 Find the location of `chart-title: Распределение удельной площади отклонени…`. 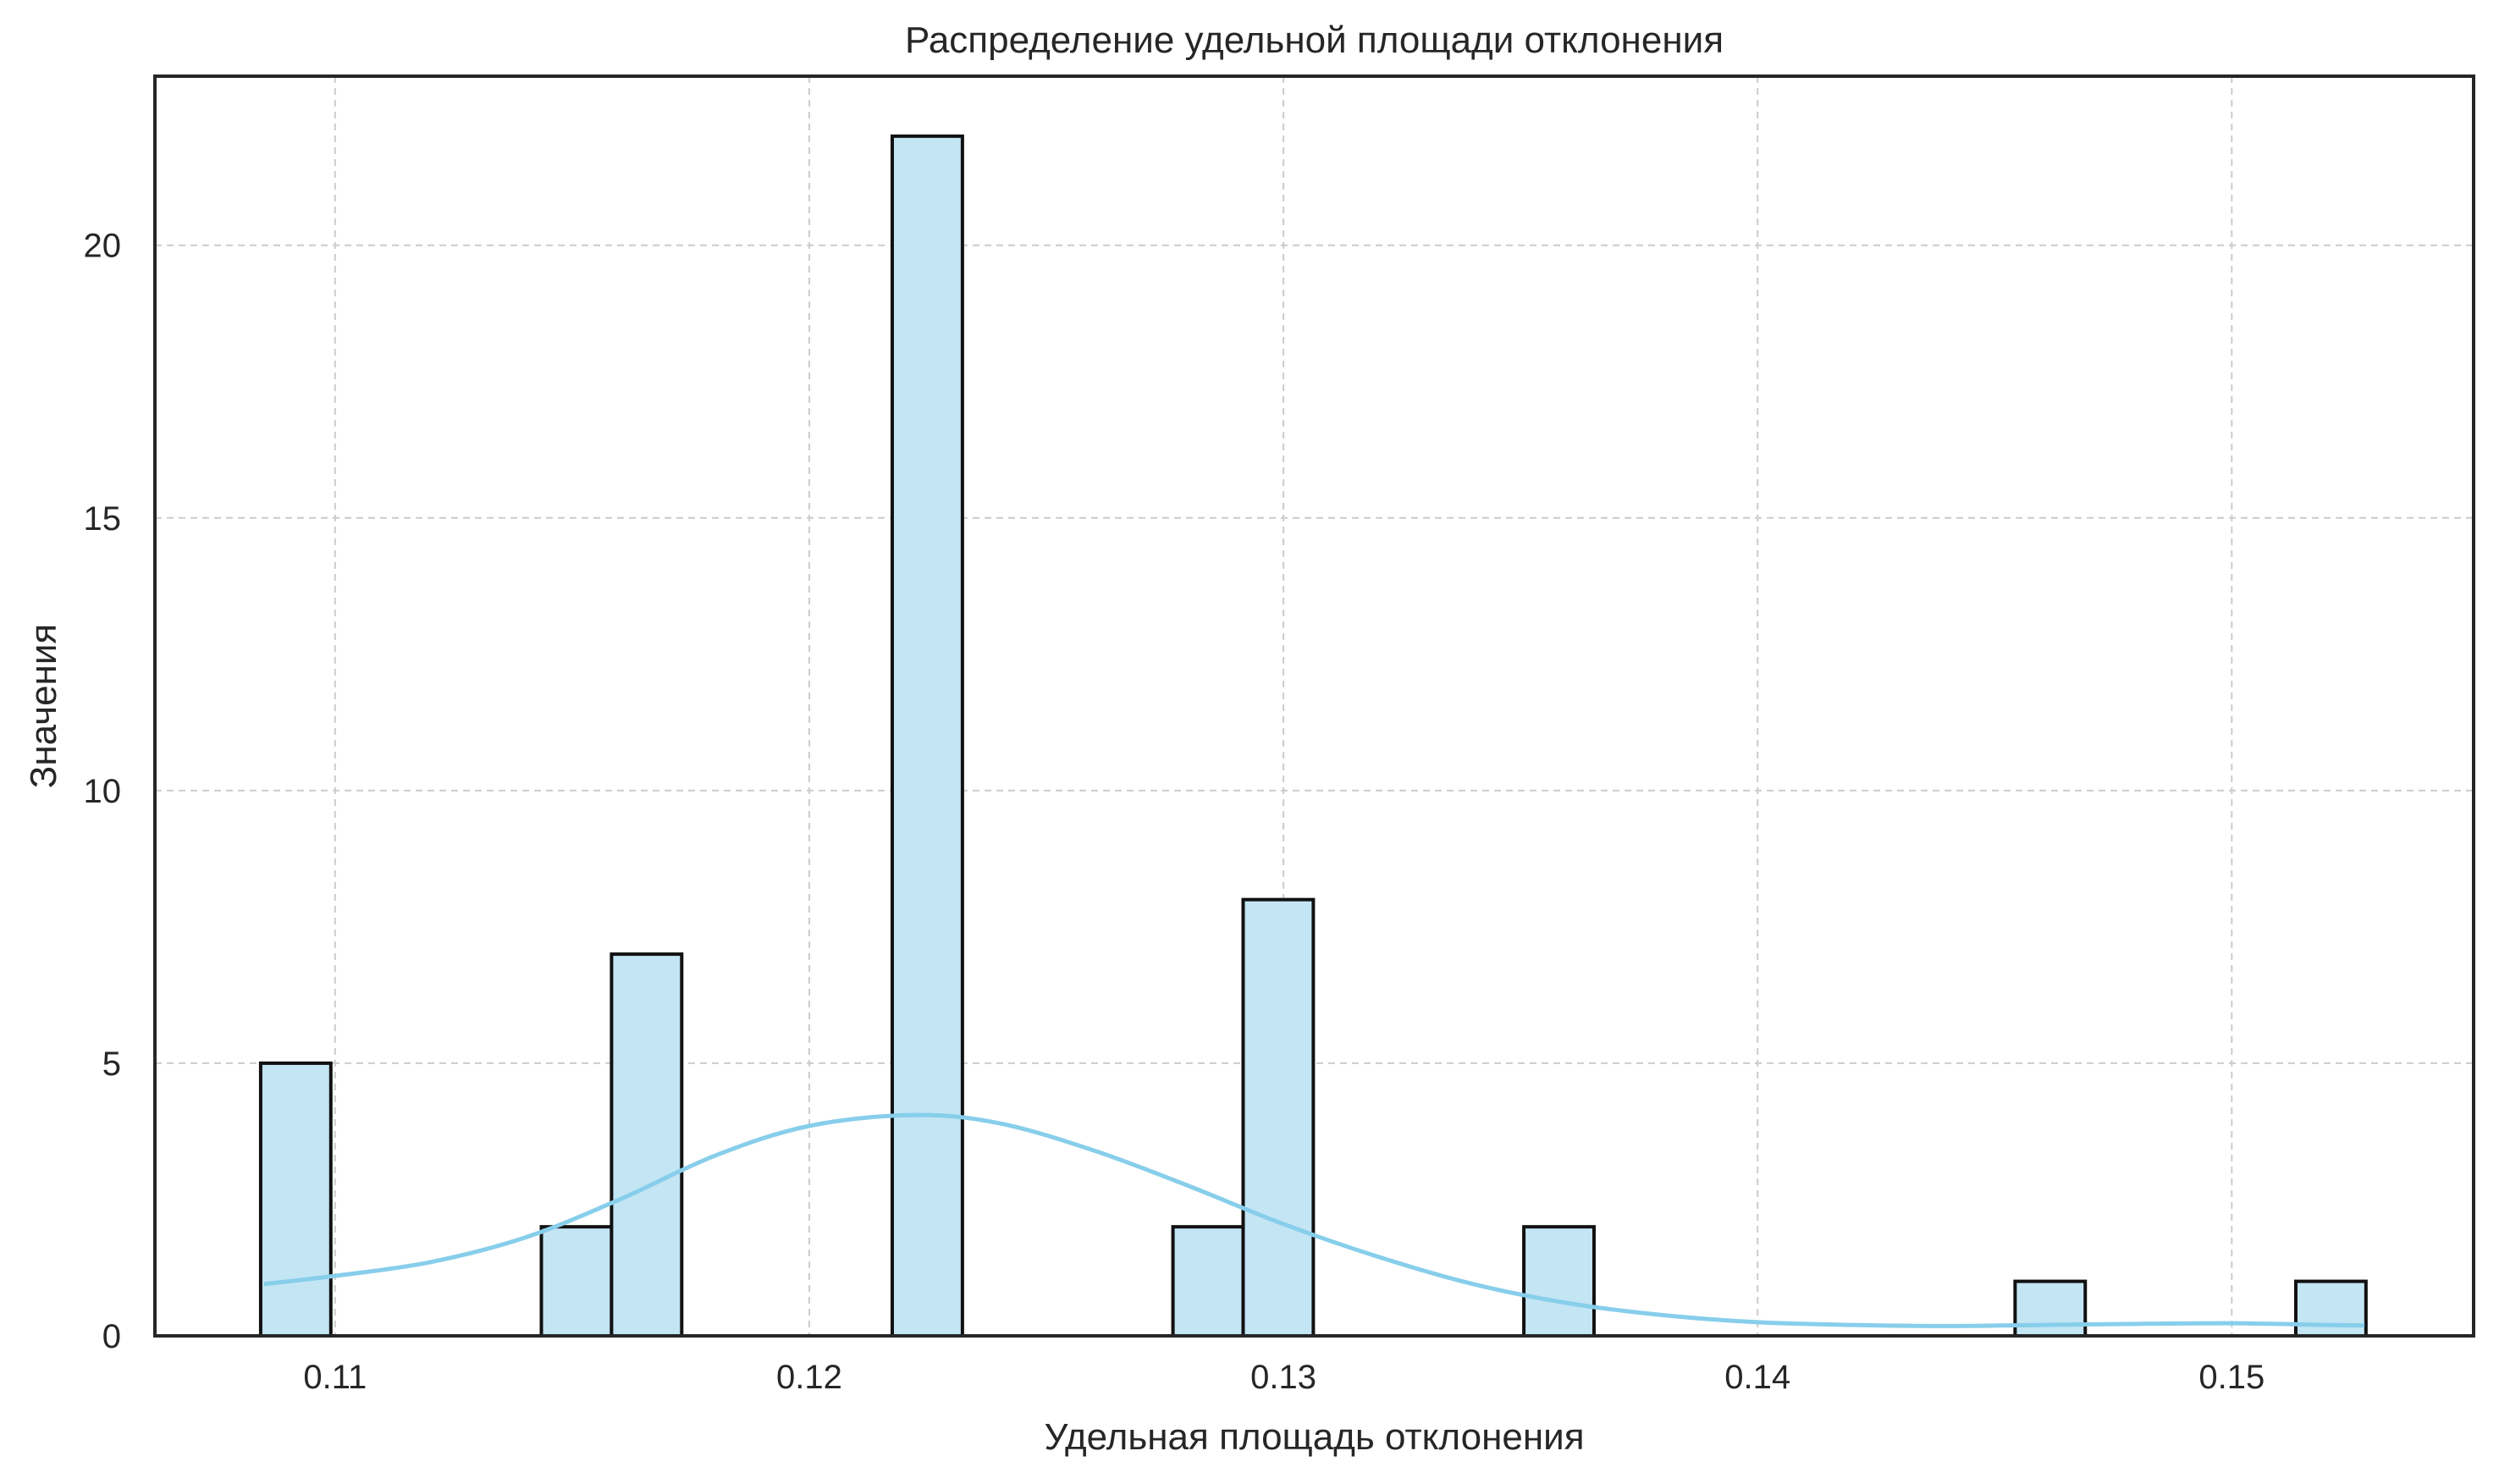

chart-title: Распределение удельной площади отклонени… is located at coordinates (1314, 40).